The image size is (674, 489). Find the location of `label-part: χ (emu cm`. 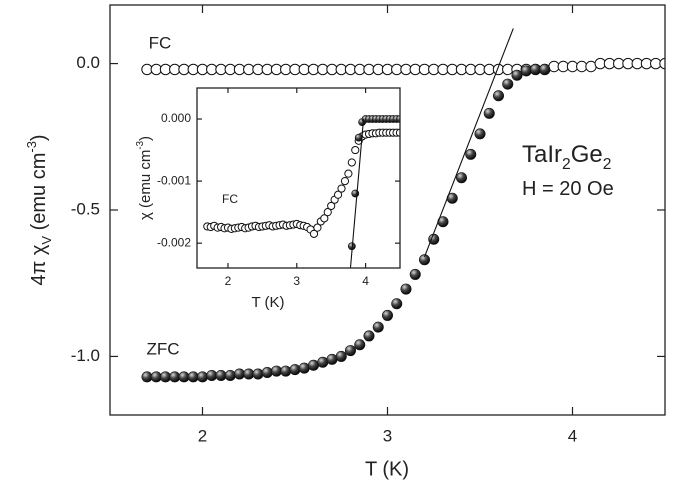

label-part: χ (emu cm is located at coordinates (145, 185).